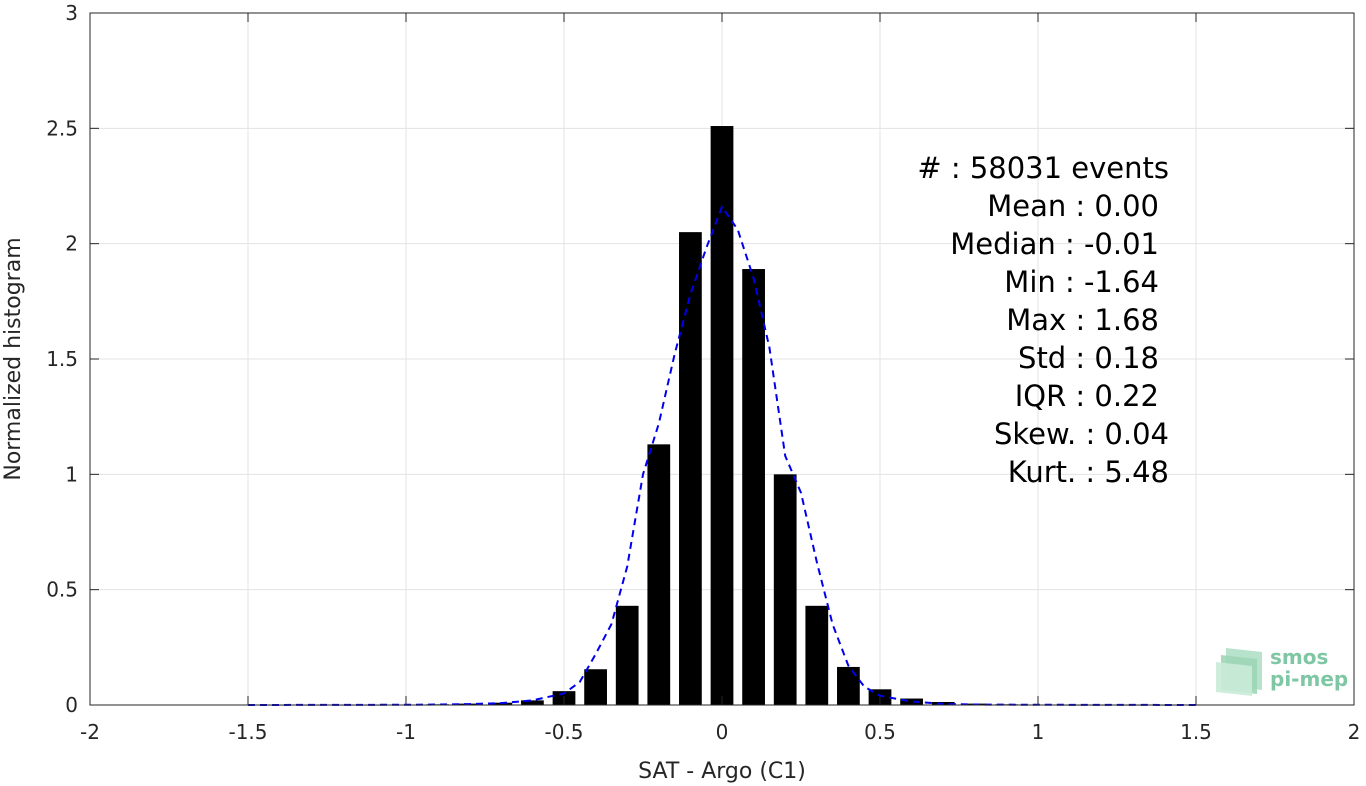 Image resolution: width=1366 pixels, height=786 pixels. Describe the element at coordinates (1043, 168) in the screenshot. I see `stat-line: # : 58031 events` at that location.